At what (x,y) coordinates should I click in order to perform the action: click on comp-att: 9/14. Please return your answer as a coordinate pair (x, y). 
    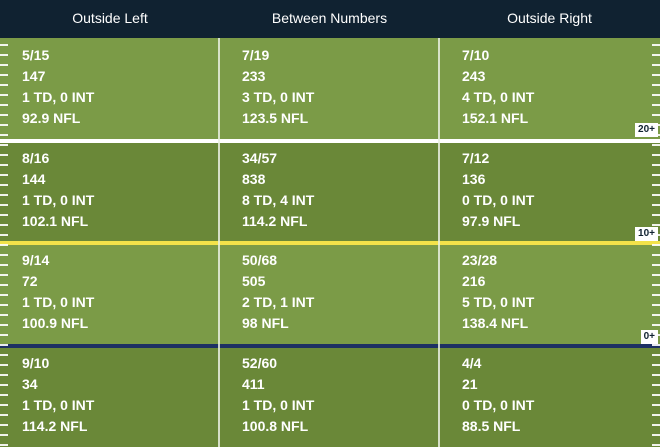
    Looking at the image, I should click on (36, 260).